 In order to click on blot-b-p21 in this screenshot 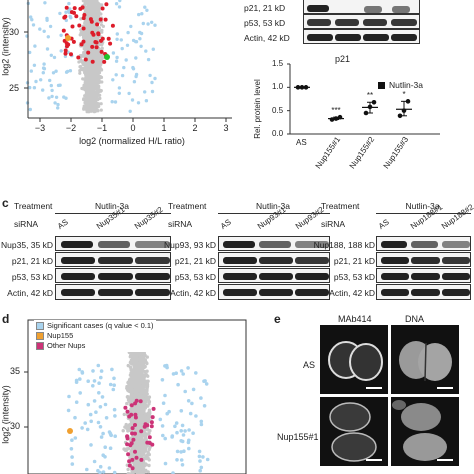, I will do `click(361, 7)`.